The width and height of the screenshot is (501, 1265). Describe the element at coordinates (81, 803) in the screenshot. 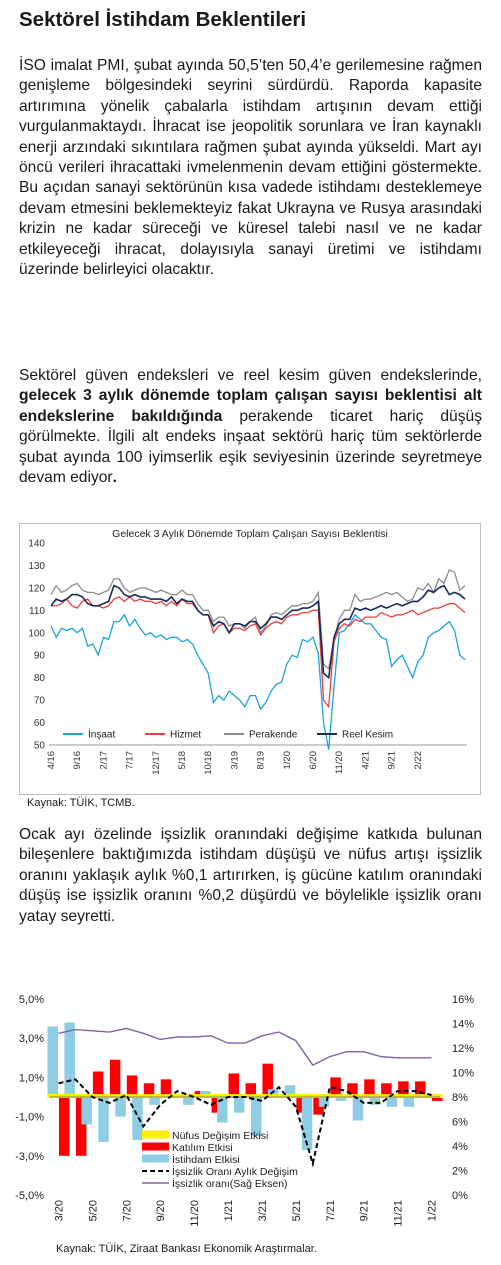

I see `chart1-source: Kaynak: TÜİK, TCMB.` at that location.